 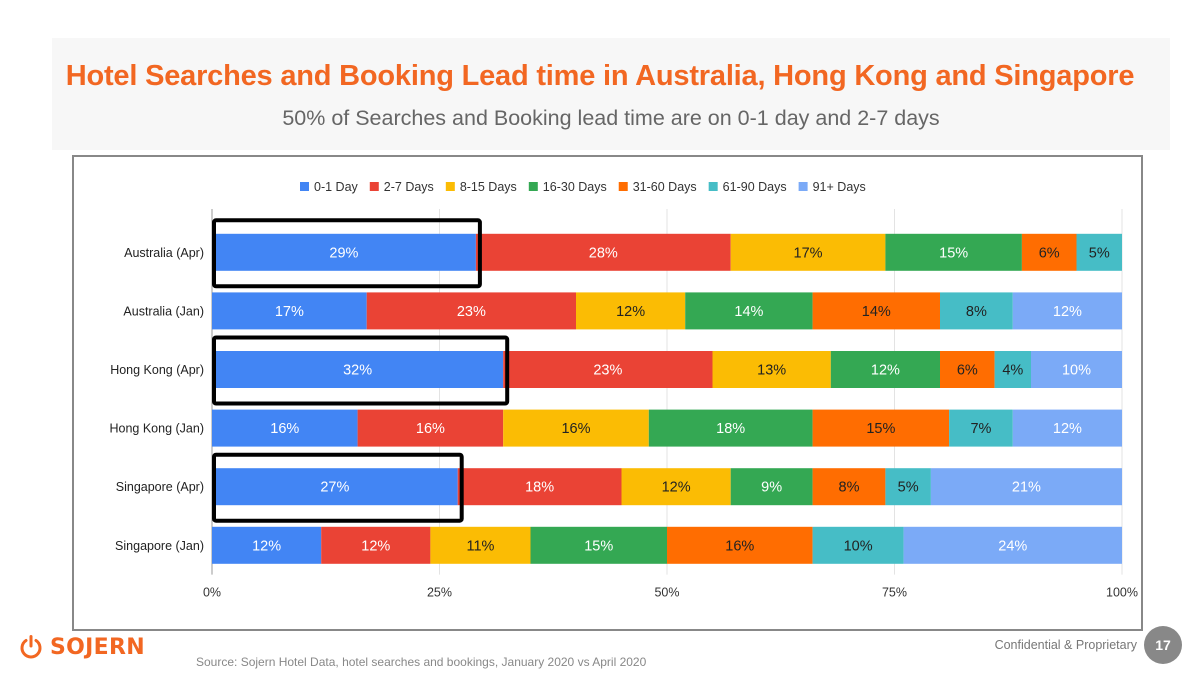 I want to click on legend-label: 91+ Days, so click(x=839, y=187).